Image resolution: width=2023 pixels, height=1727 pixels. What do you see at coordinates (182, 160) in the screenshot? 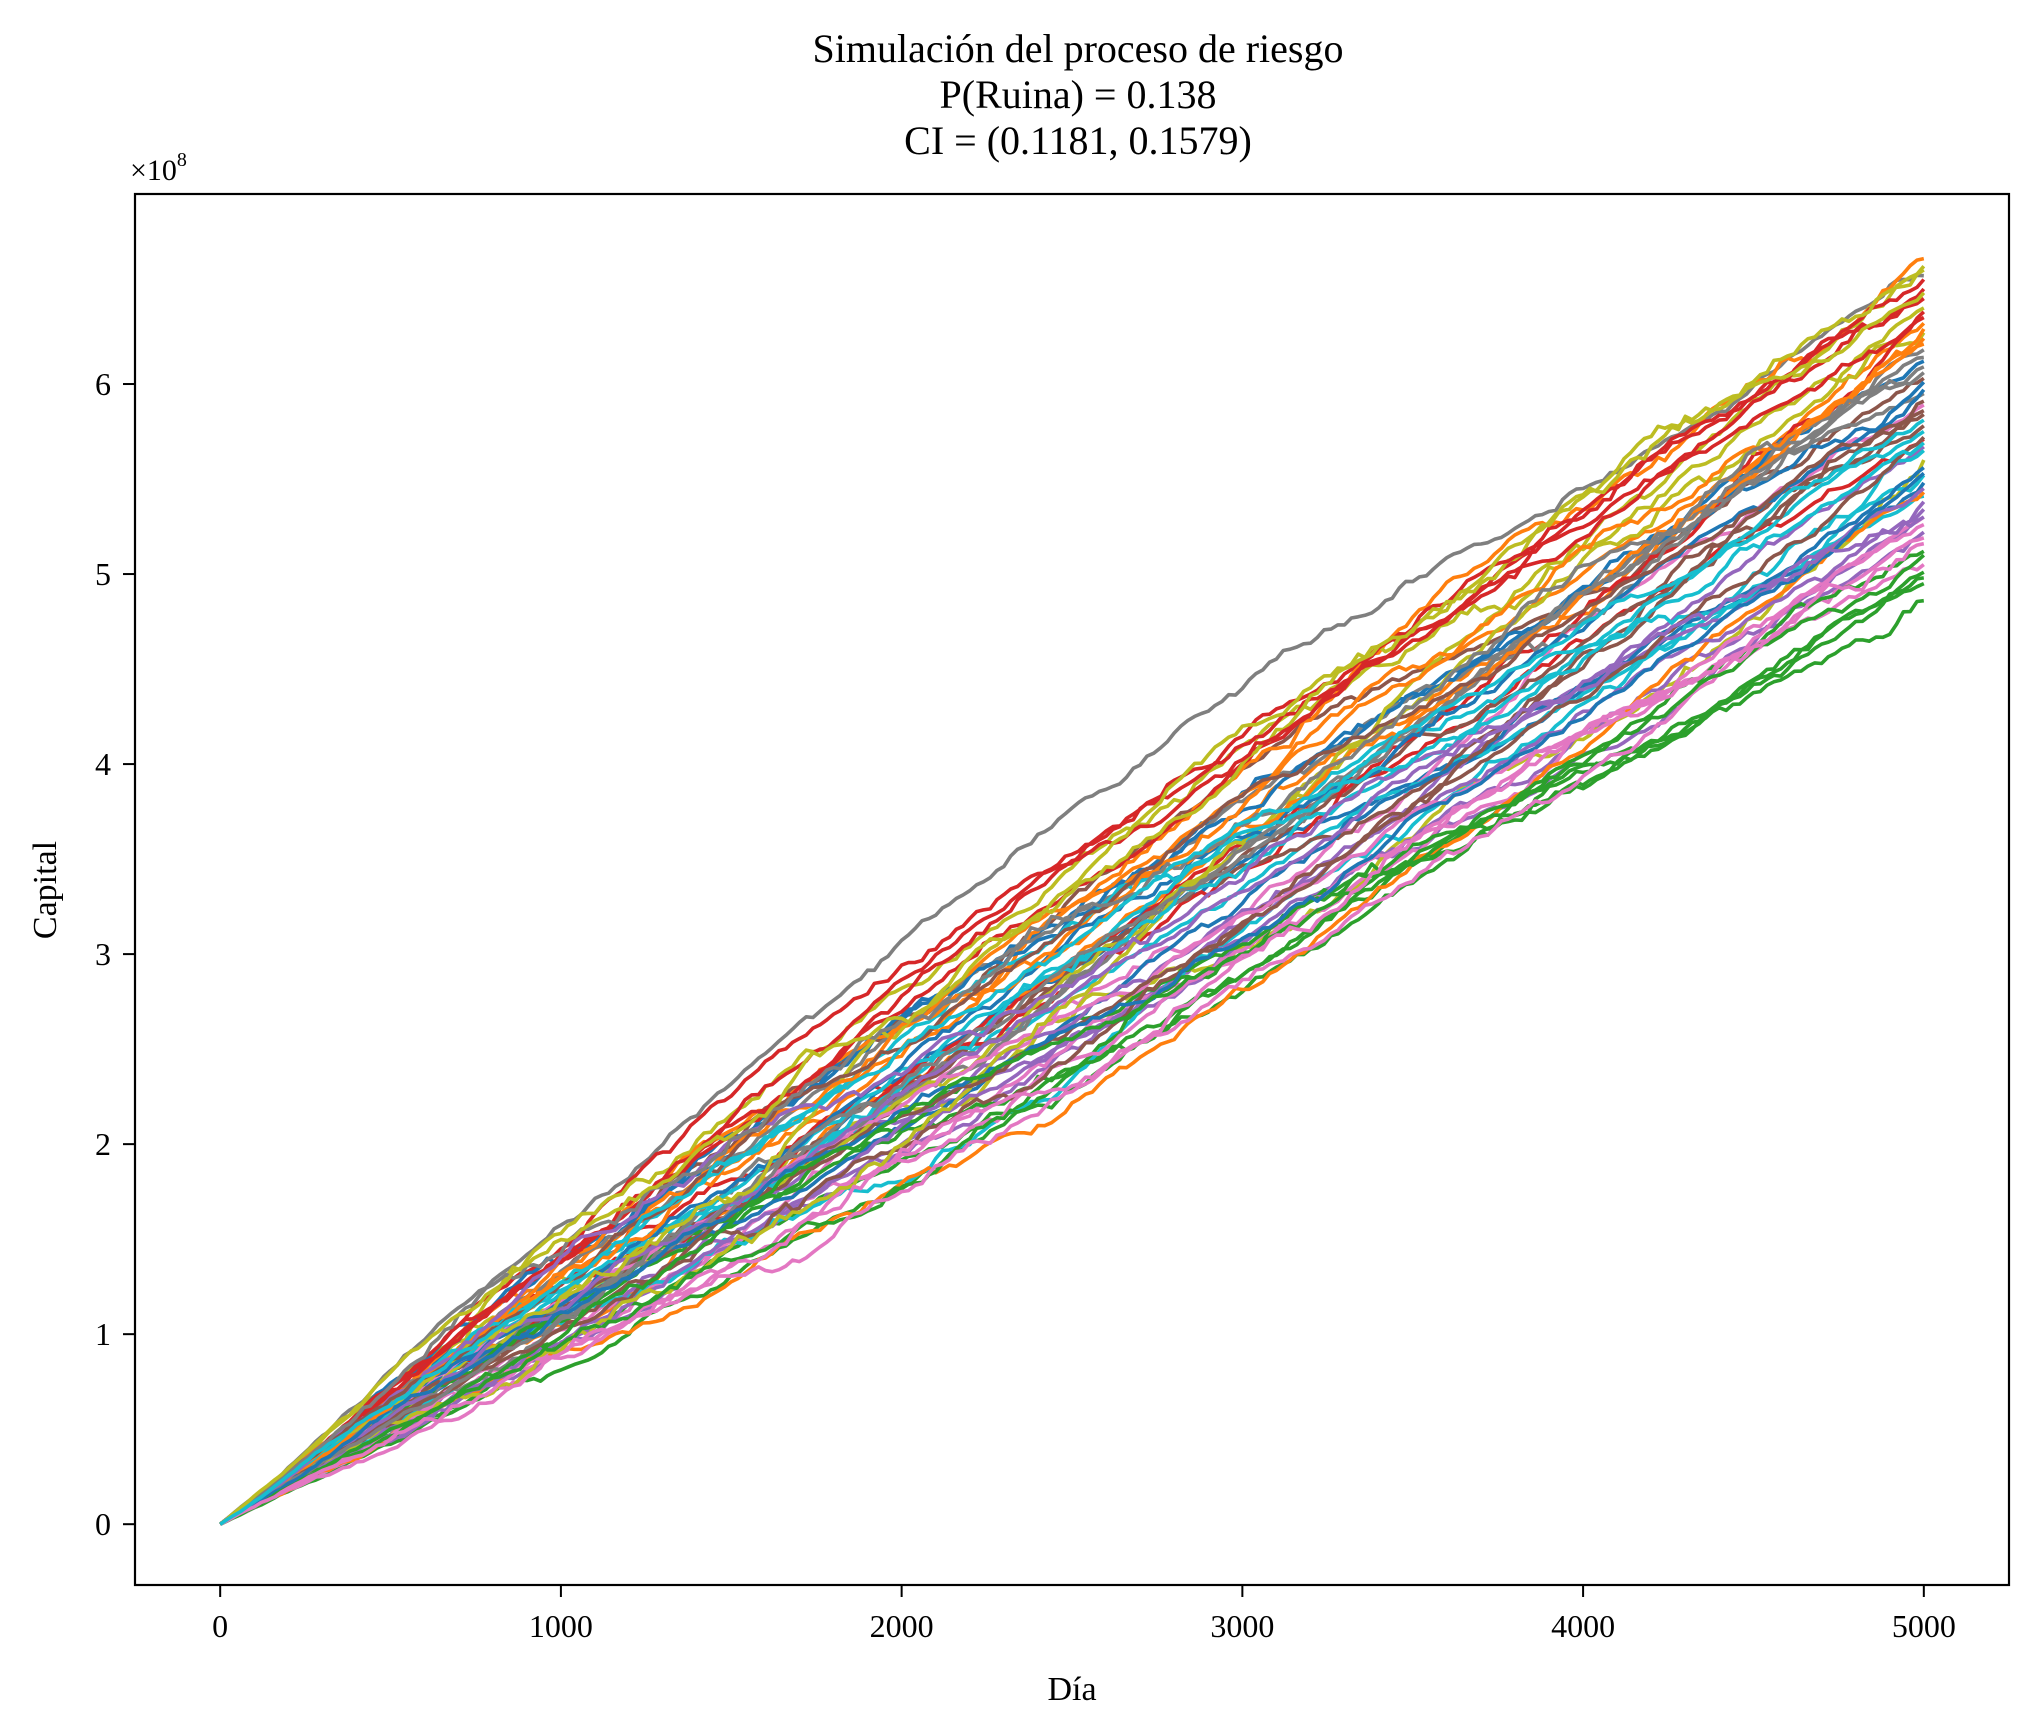
I see `y-axis-offset-exponent: 8` at bounding box center [182, 160].